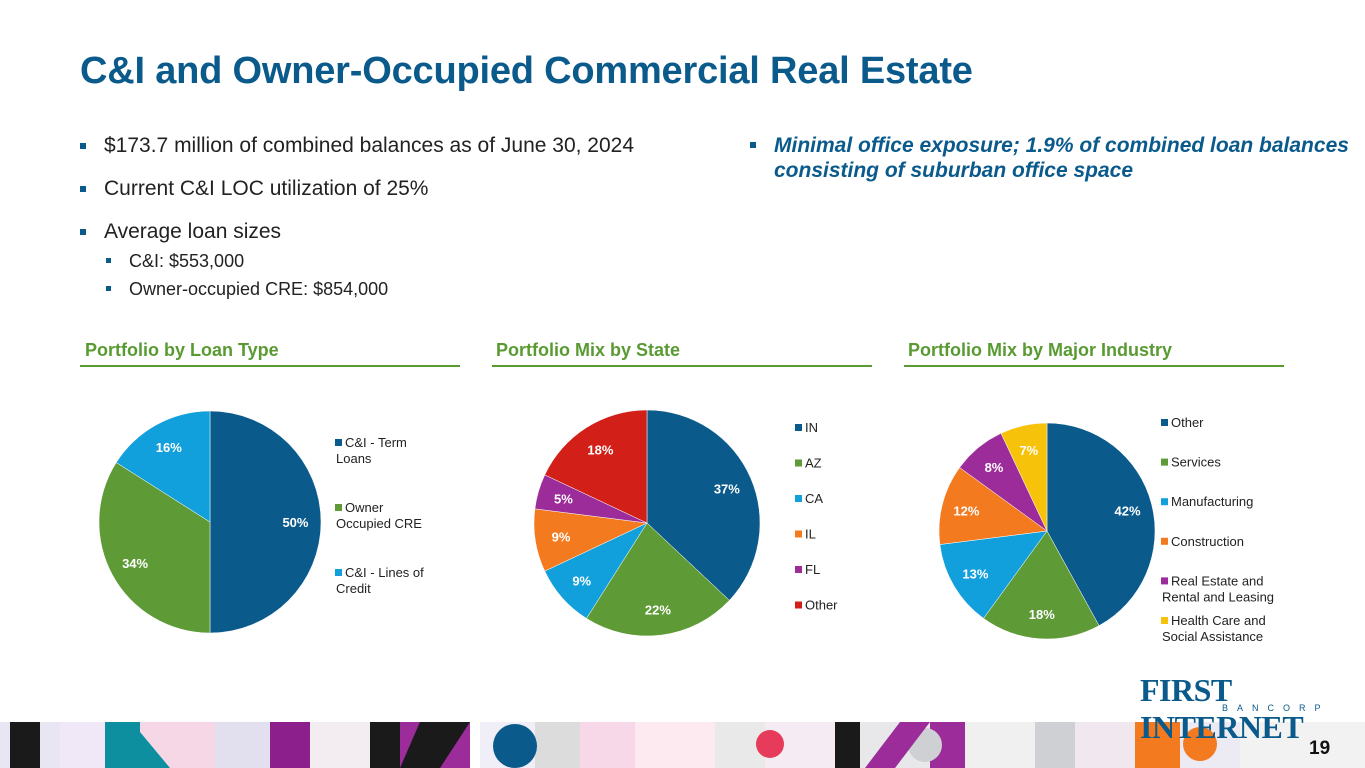  What do you see at coordinates (259, 289) in the screenshot?
I see `sub-bullet-text: Owner-occupied CRE: $854,000` at bounding box center [259, 289].